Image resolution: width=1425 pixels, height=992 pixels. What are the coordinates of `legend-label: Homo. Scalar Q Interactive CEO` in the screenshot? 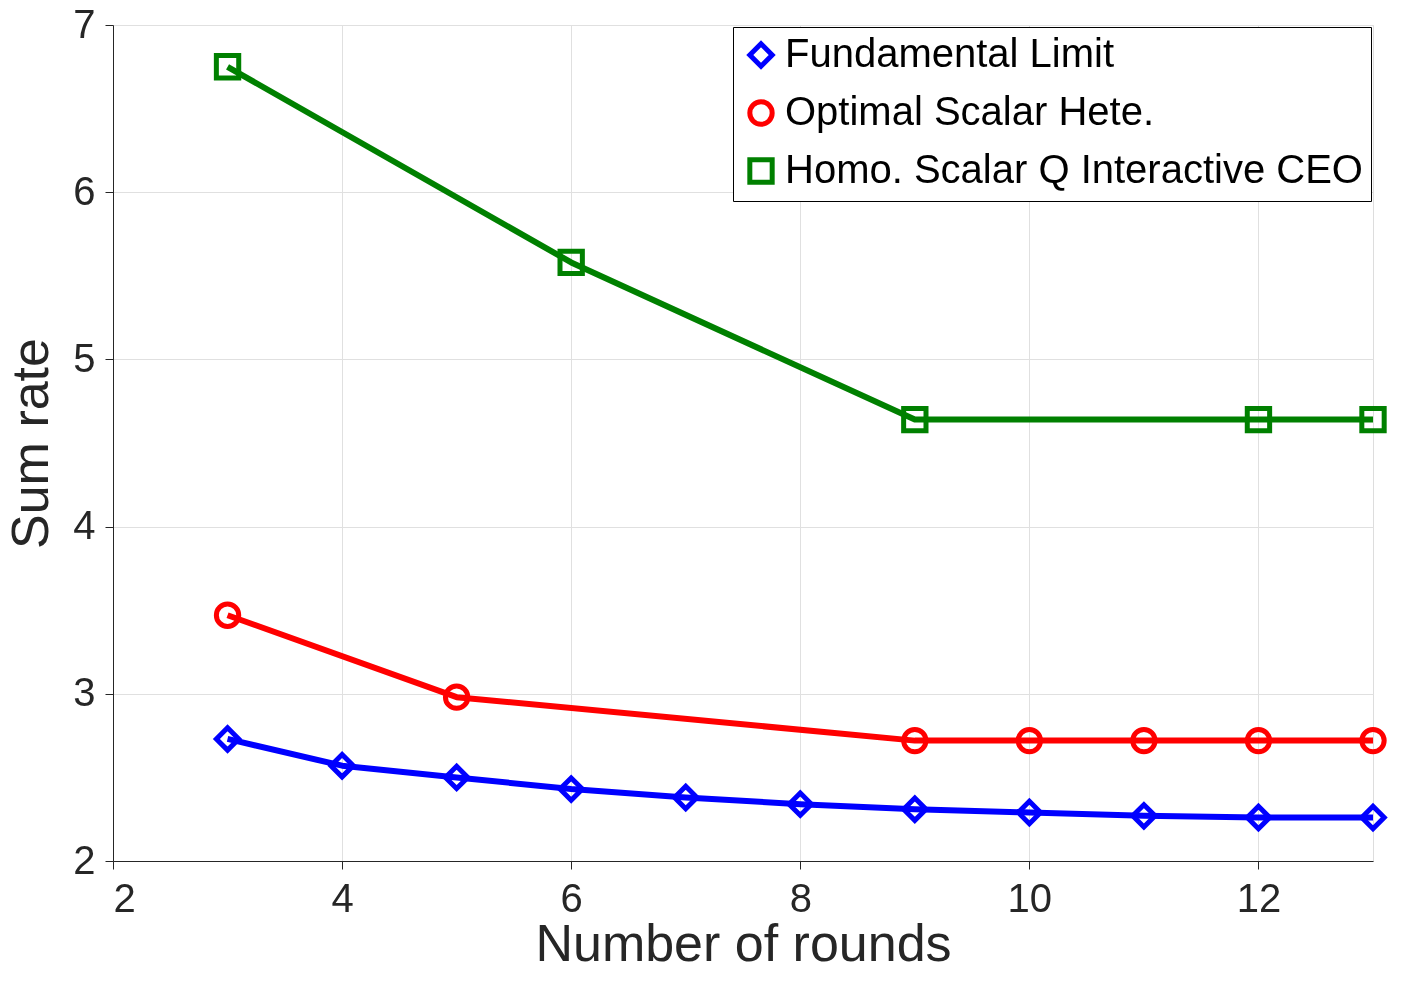 It's located at (1074, 169).